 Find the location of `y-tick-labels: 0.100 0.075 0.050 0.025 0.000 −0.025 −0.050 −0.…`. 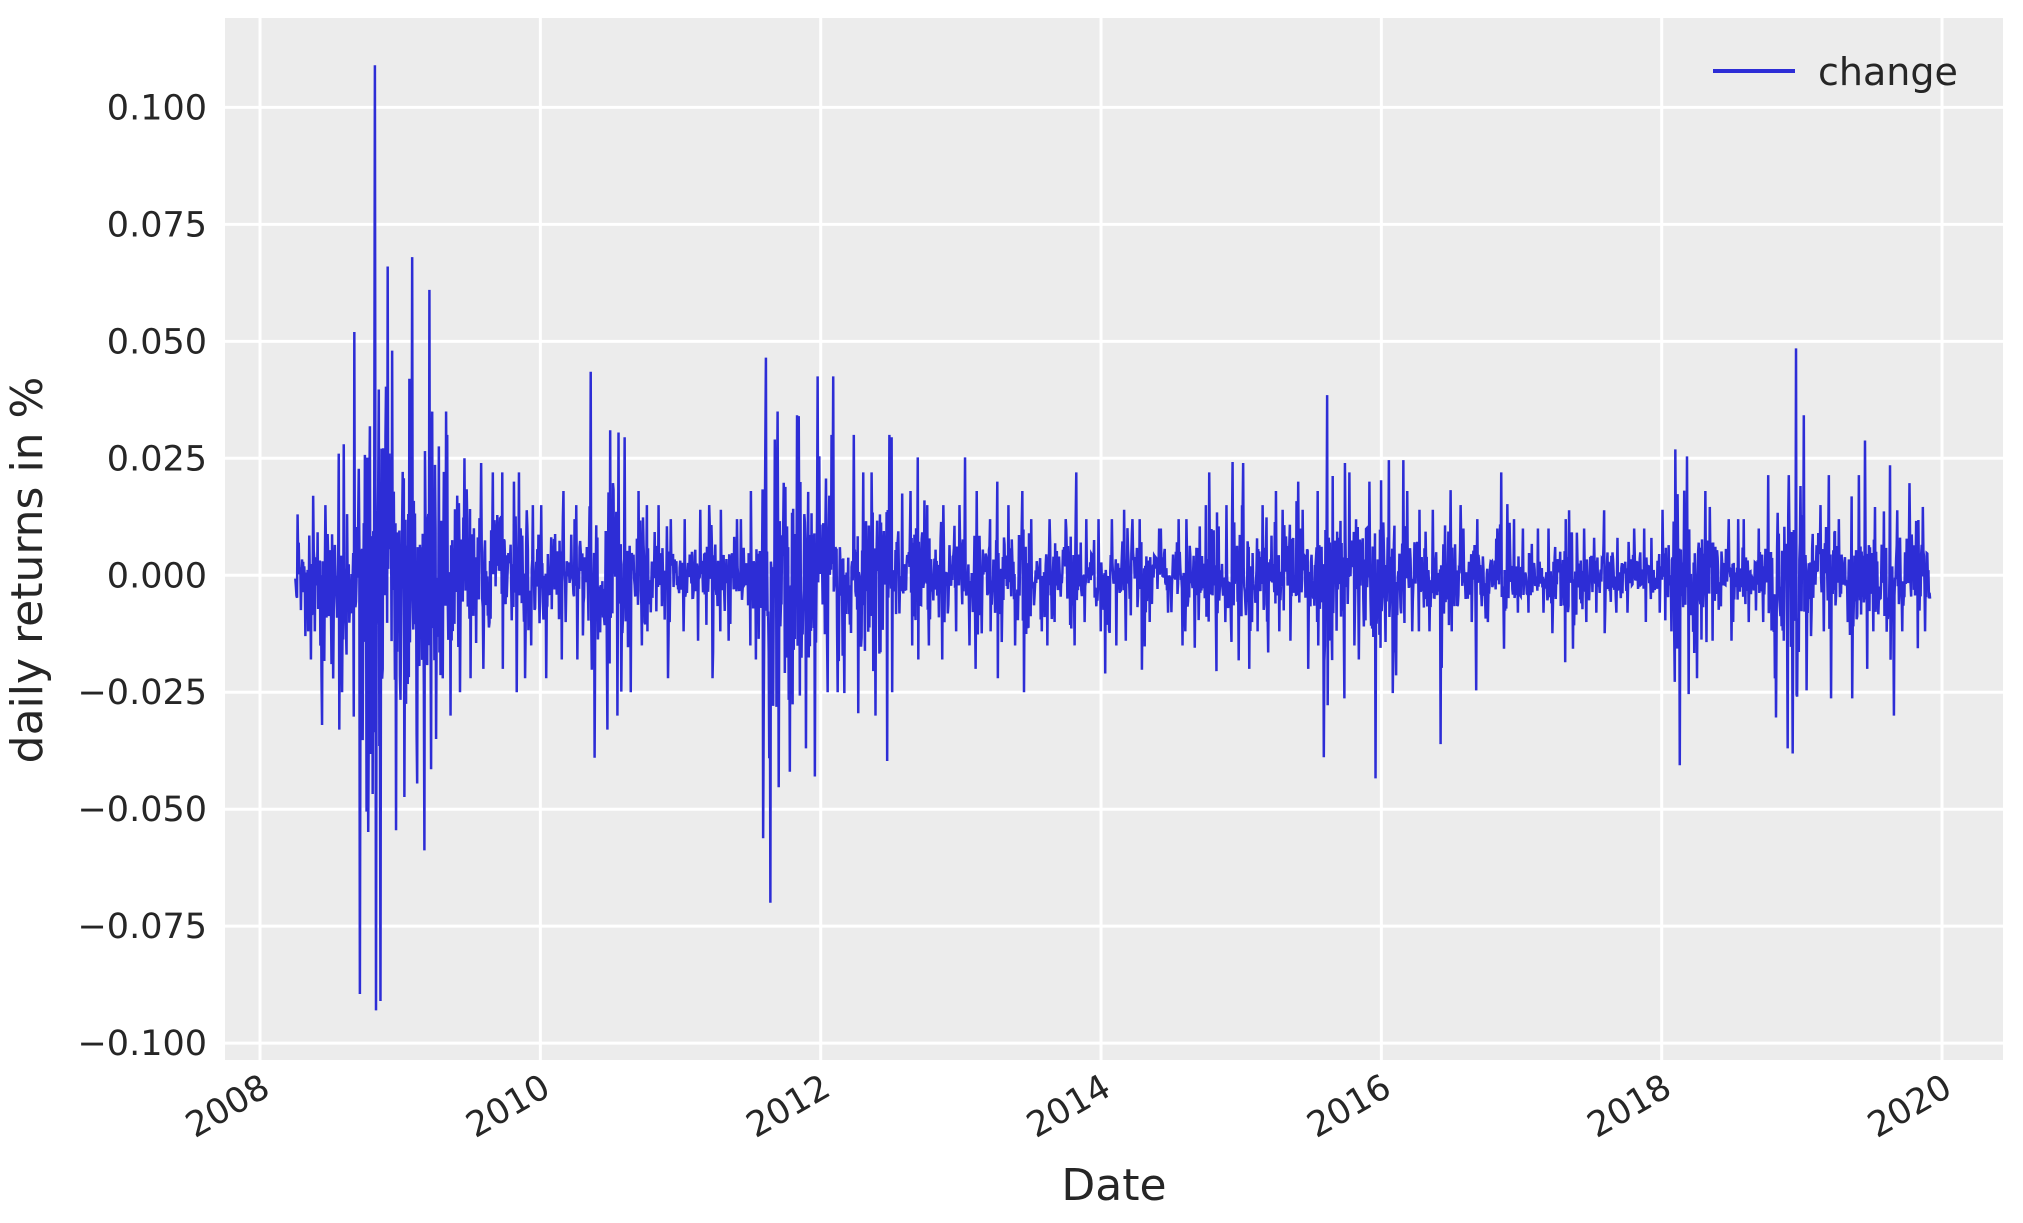

y-tick-labels: 0.100 0.075 0.050 0.025 0.000 −0.025 −0.050 −0.… is located at coordinates (142, 576).